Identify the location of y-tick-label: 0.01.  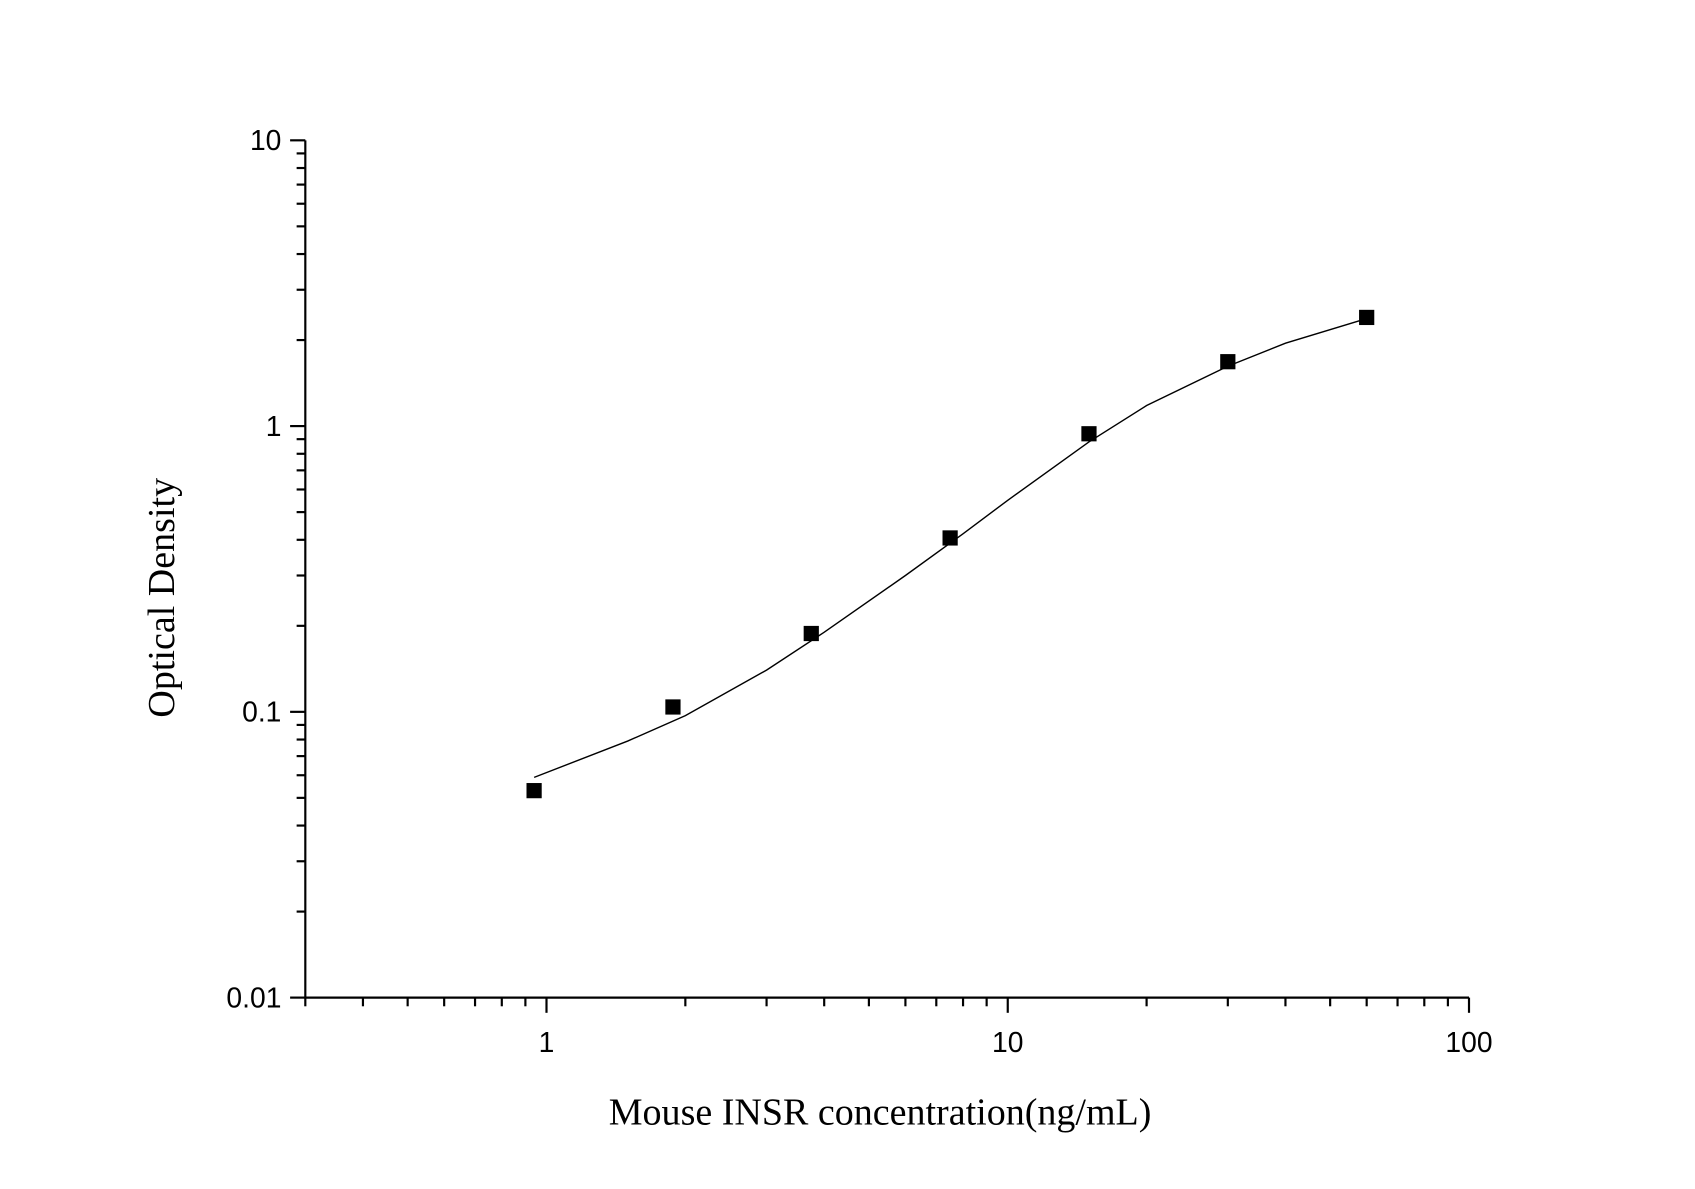
(253, 997).